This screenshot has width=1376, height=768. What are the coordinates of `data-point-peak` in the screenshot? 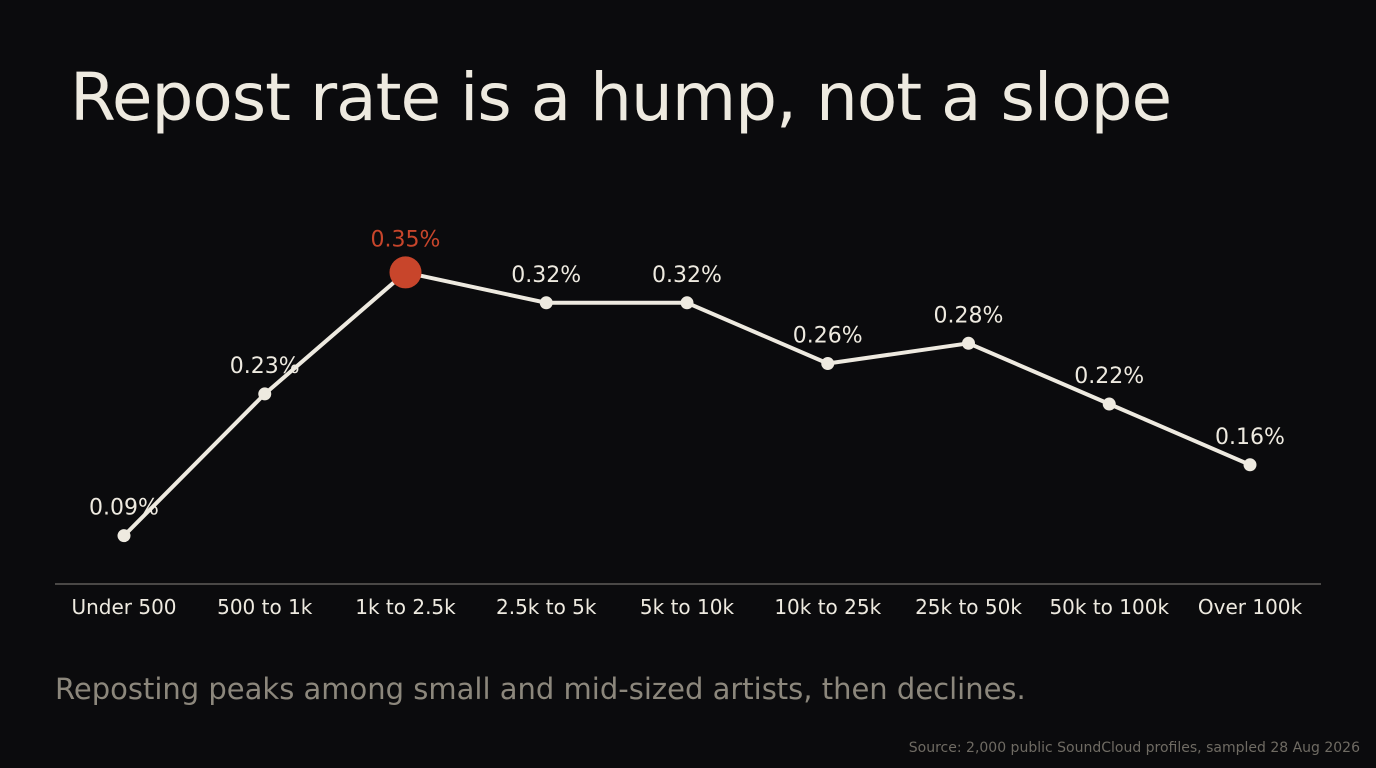 It's located at (405, 272).